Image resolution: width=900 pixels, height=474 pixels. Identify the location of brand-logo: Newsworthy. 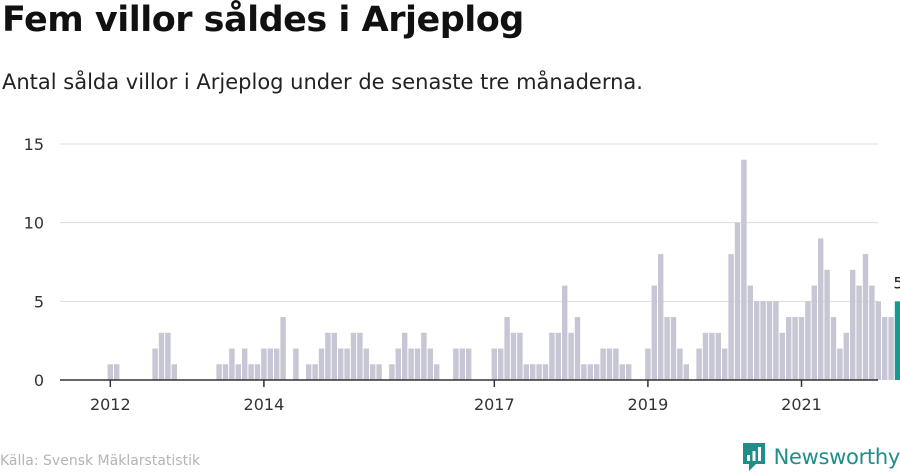
(820, 457).